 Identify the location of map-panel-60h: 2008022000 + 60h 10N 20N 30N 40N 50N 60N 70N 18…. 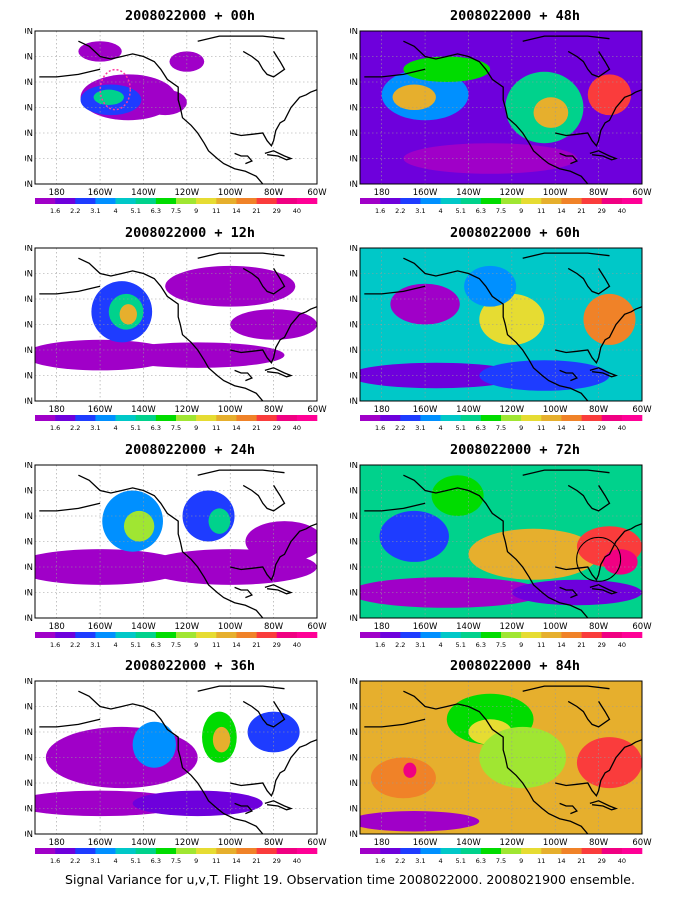
(515, 332).